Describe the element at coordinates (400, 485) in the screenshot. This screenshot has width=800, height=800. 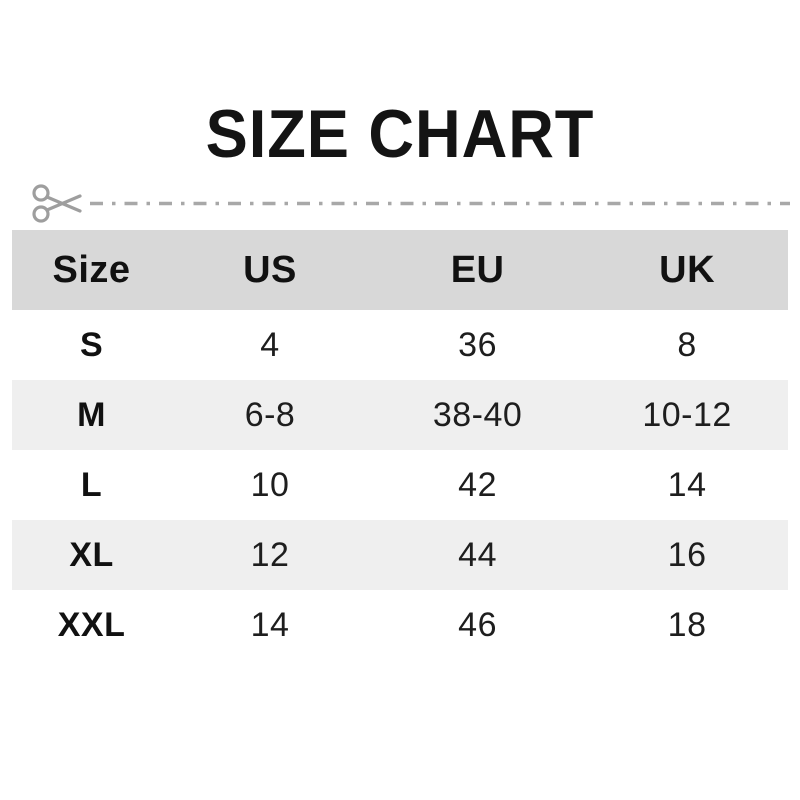
I see `table-row-l: L 10 42 14` at that location.